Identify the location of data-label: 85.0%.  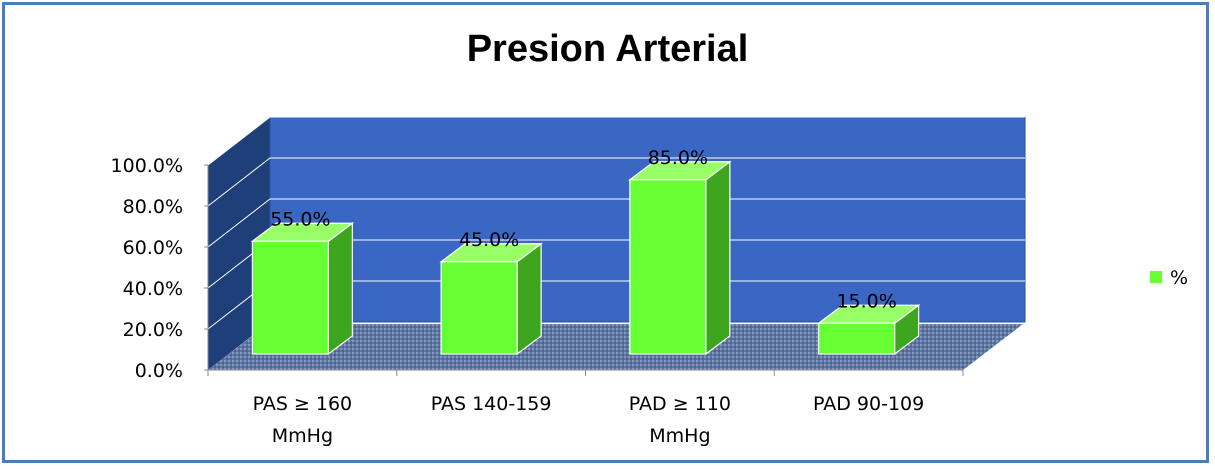
(678, 158).